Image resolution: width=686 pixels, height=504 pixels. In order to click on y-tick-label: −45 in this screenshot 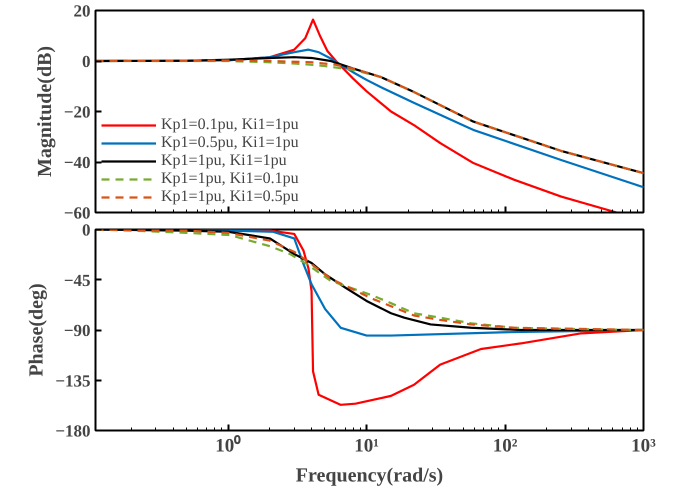, I will do `click(77, 280)`.